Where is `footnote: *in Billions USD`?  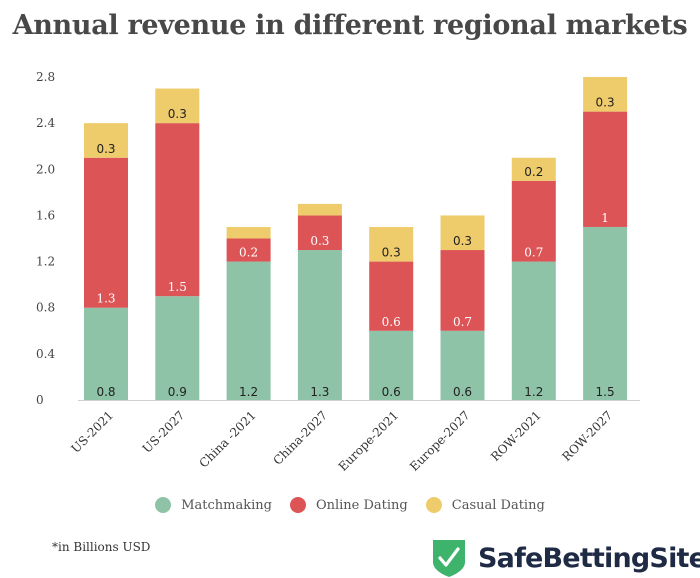
footnote: *in Billions USD is located at coordinates (101, 547).